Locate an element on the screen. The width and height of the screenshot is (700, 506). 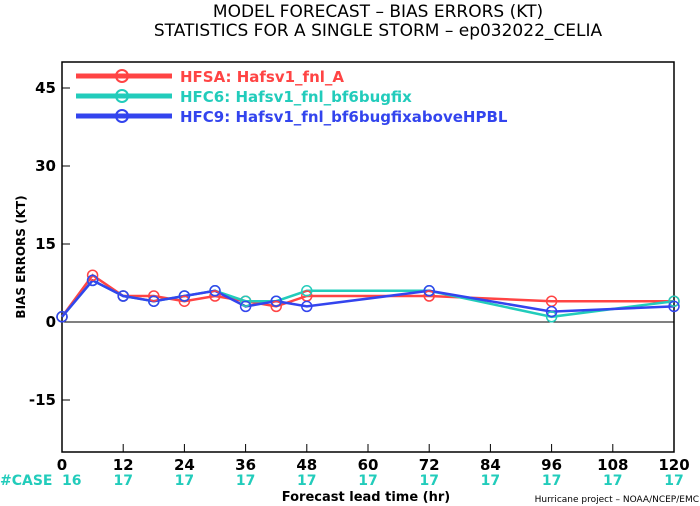
x-tick-label: 108 is located at coordinates (612, 465).